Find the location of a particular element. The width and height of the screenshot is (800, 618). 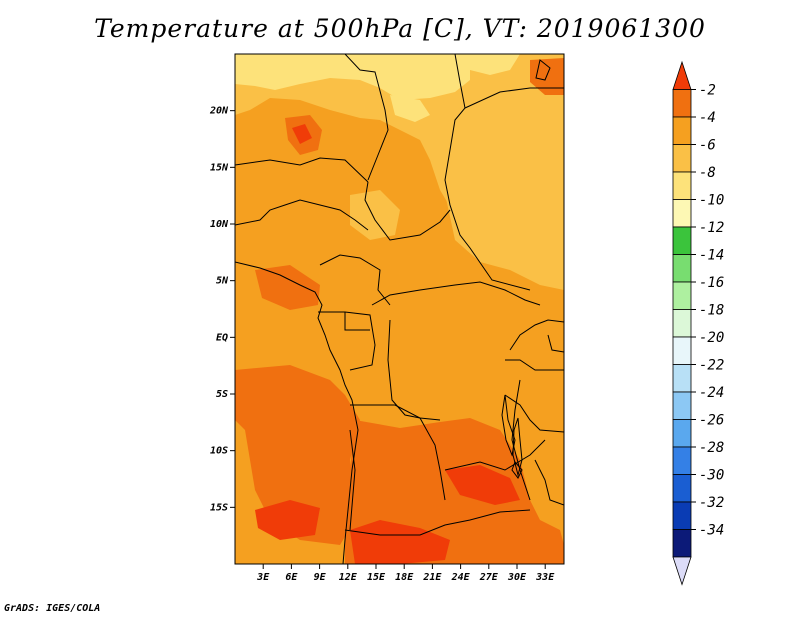

colorbar-label: -14 is located at coordinates (711, 256).